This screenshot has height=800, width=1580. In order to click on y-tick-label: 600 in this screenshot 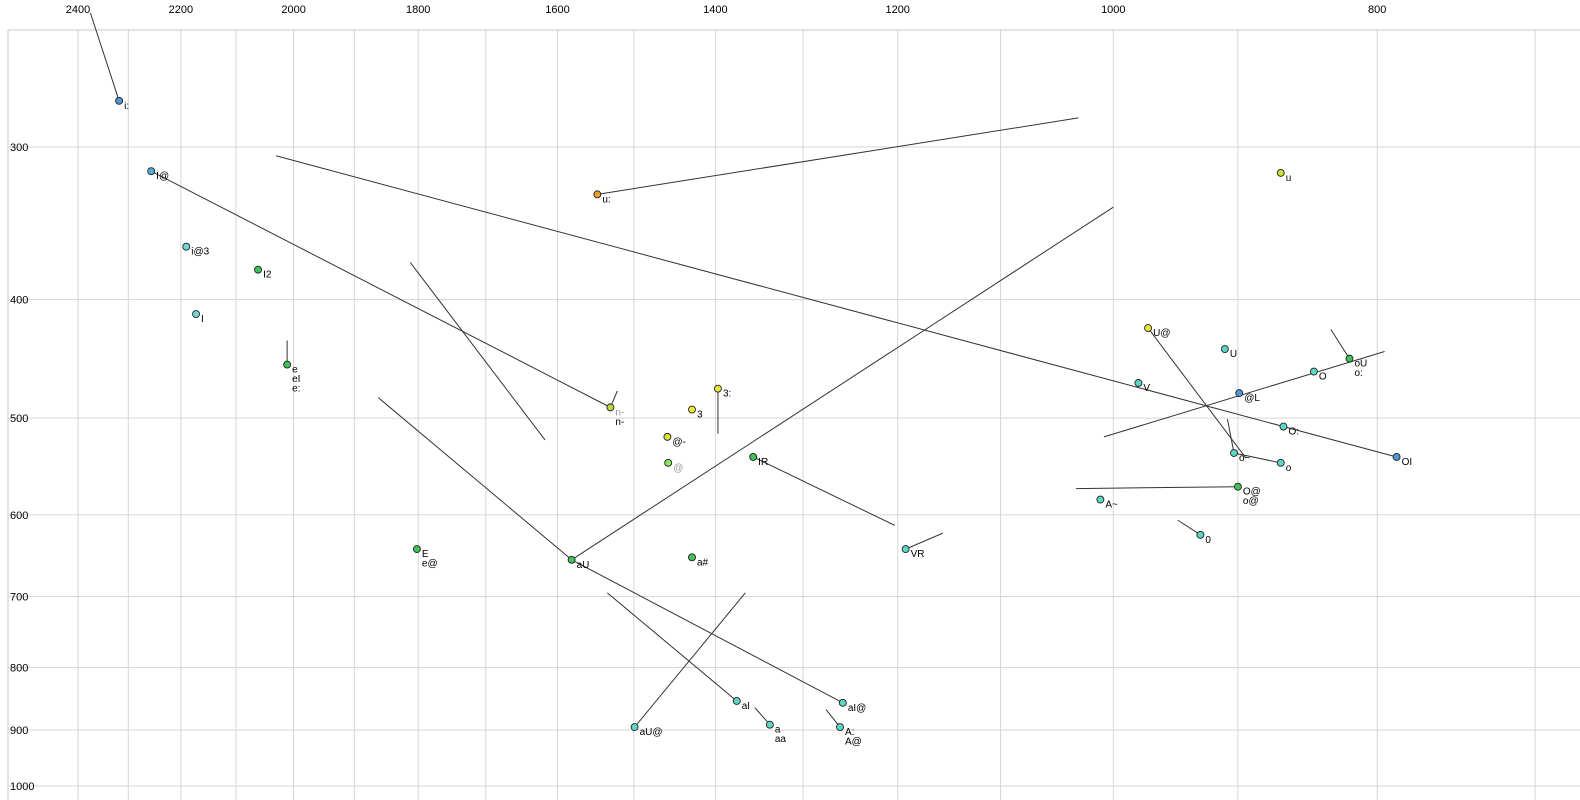, I will do `click(19, 516)`.